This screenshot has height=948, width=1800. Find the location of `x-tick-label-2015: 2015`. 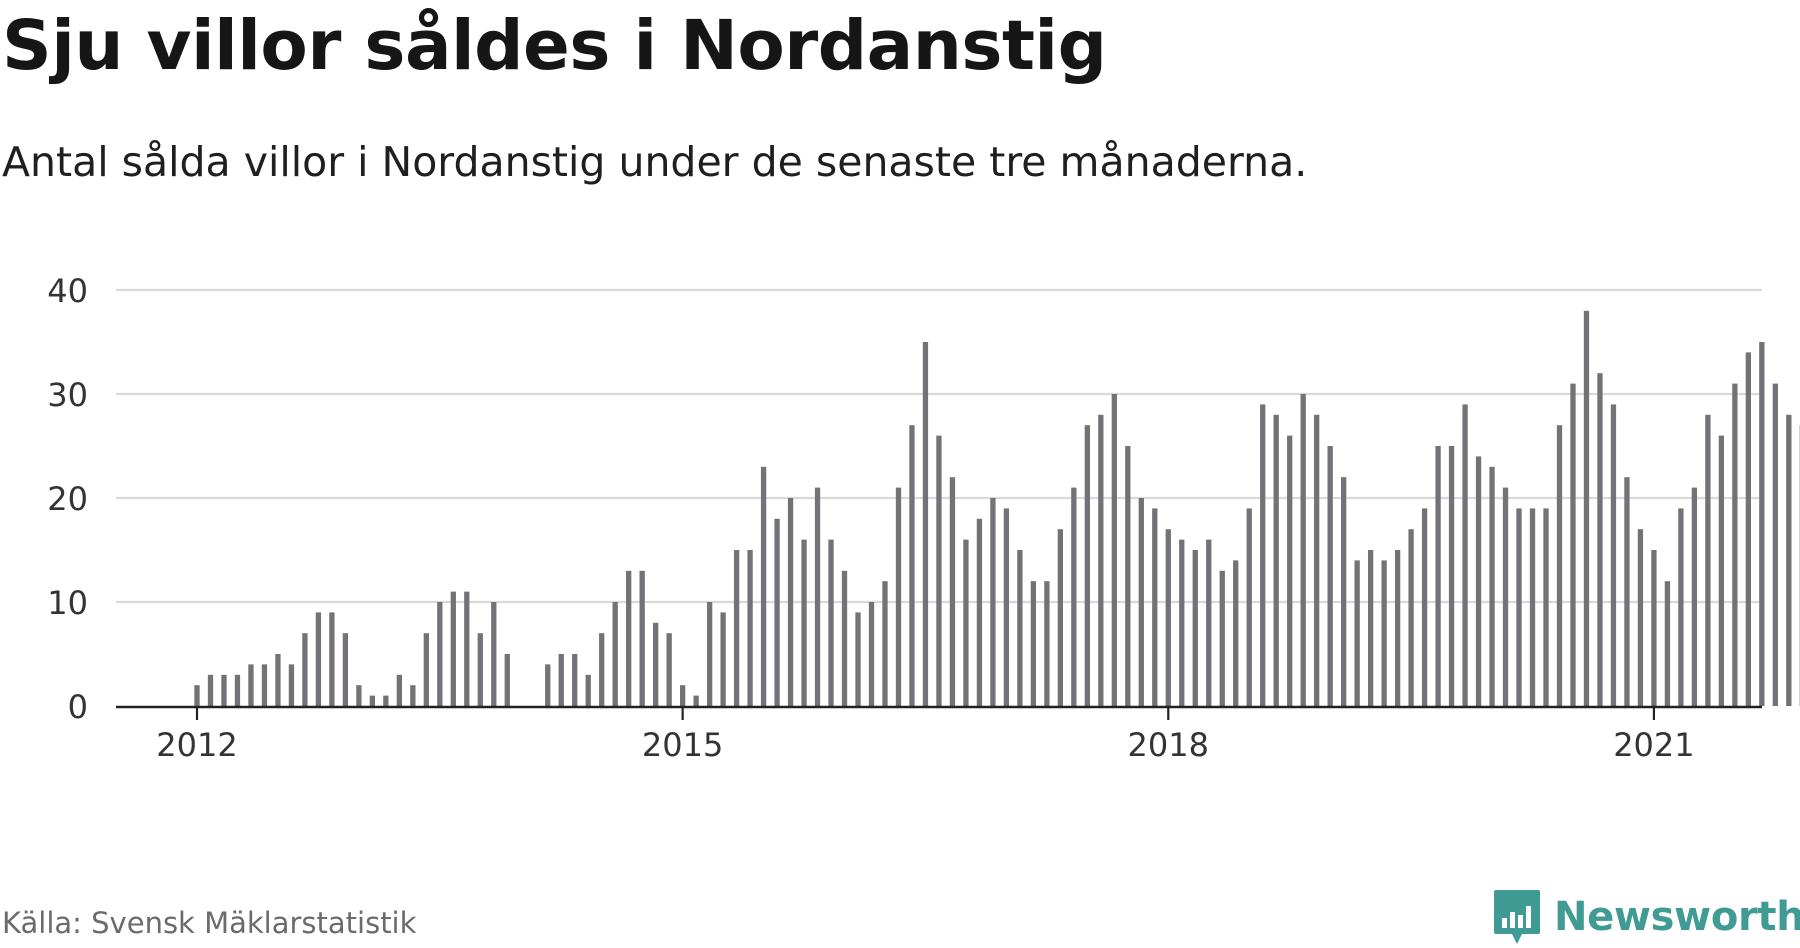

x-tick-label-2015: 2015 is located at coordinates (682, 745).